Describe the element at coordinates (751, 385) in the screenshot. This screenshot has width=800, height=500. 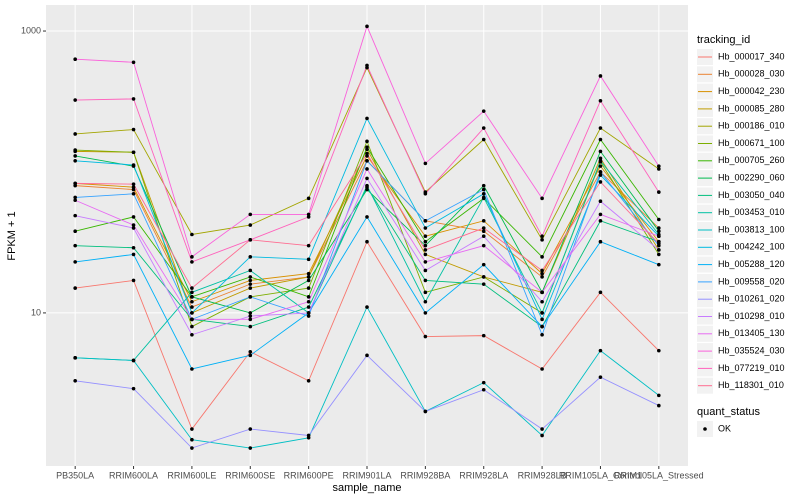
I see `legend-label: Hb_118301_010` at that location.